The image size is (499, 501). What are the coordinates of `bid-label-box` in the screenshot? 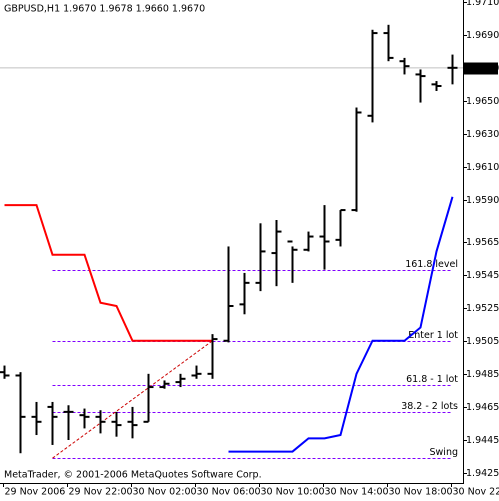 It's located at (481, 68).